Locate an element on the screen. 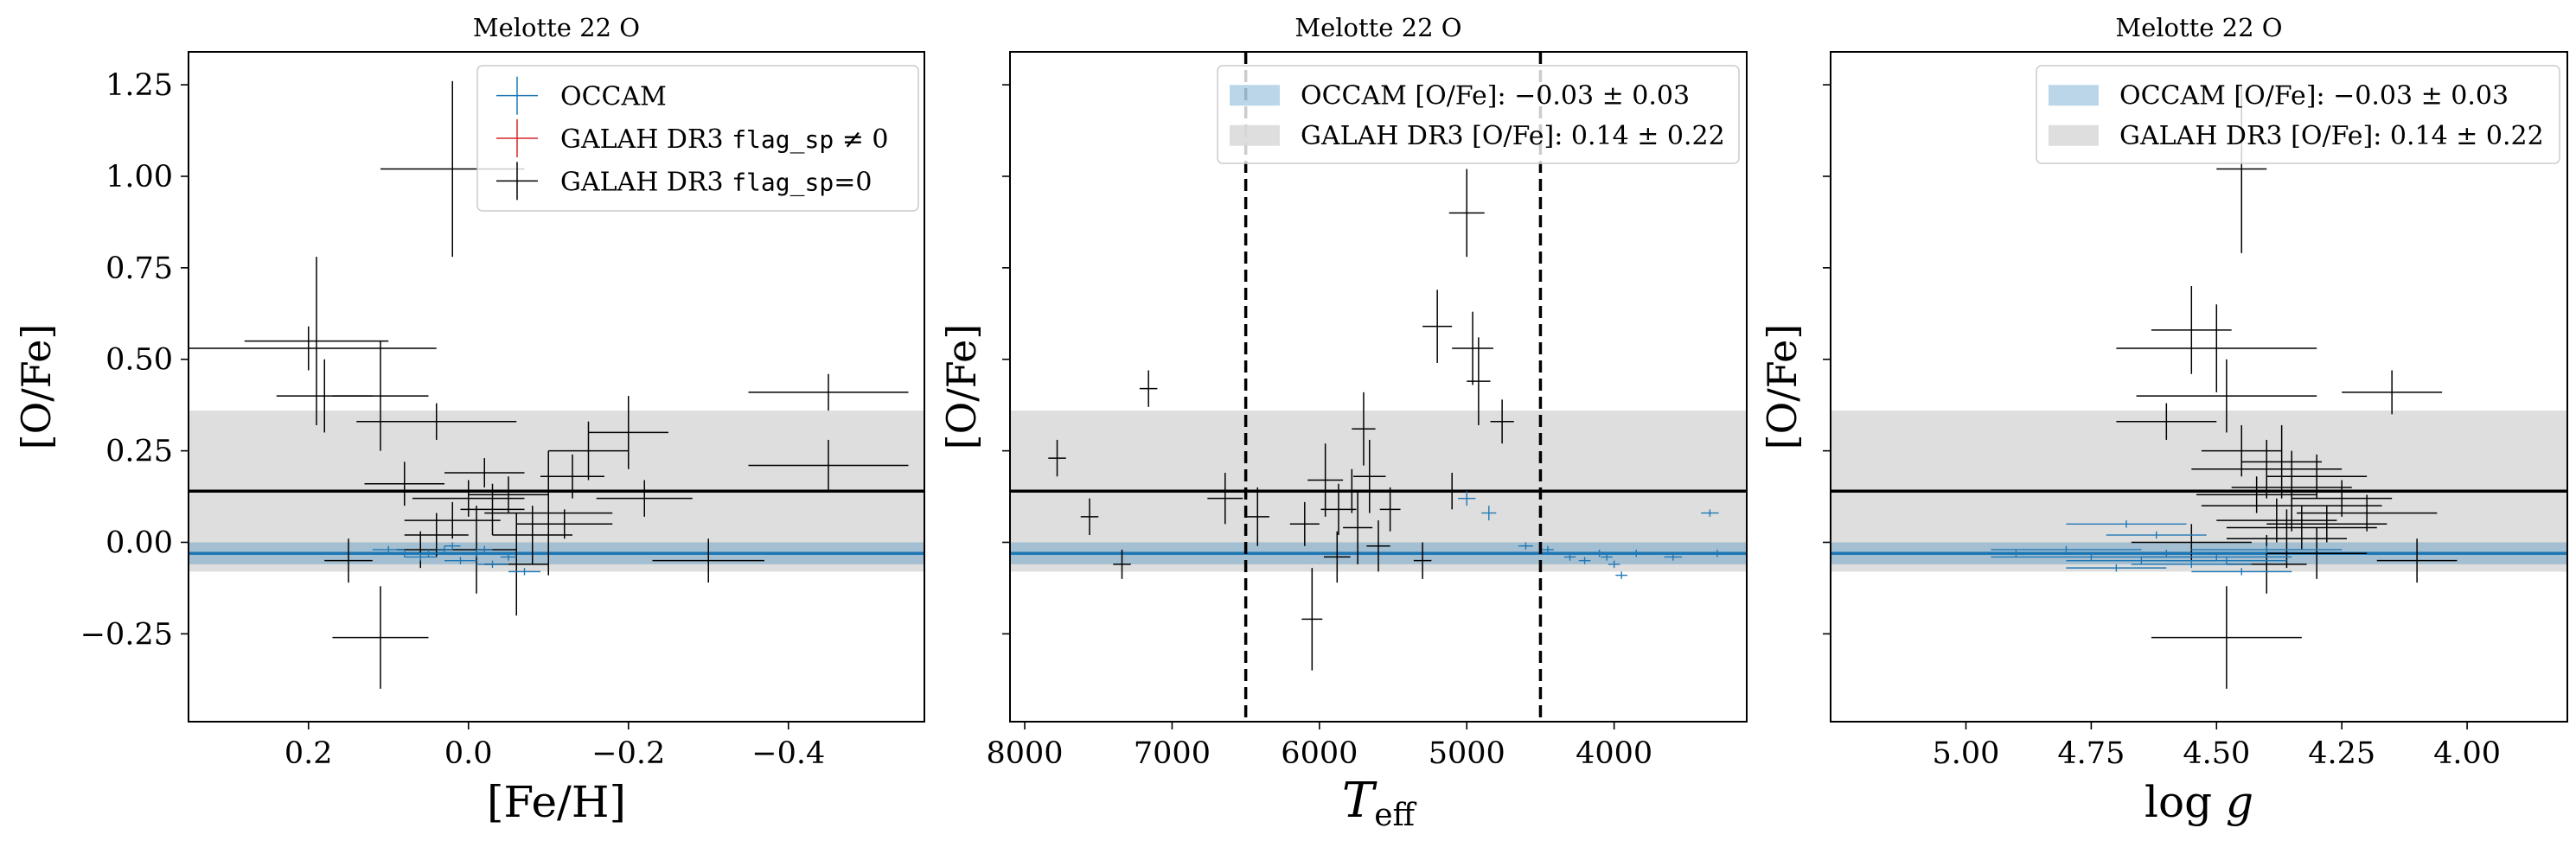  x-tick-label: 6000 is located at coordinates (1319, 753).